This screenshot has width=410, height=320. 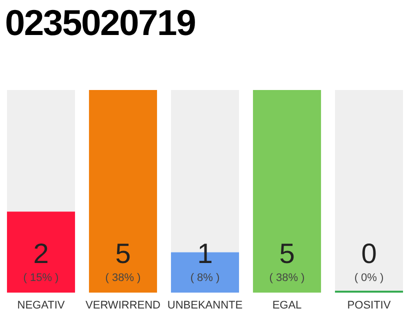 What do you see at coordinates (41, 305) in the screenshot?
I see `x-tick-label: NEGATIV` at bounding box center [41, 305].